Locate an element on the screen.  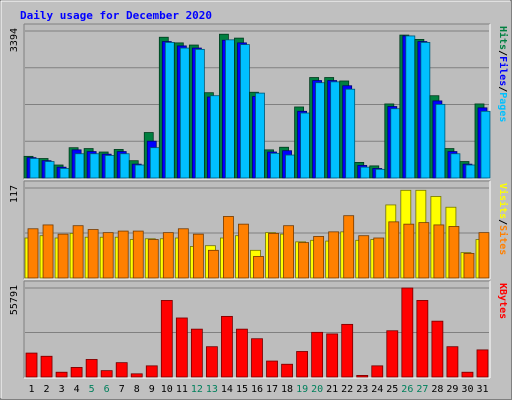
legend-entry-pages: Pages is located at coordinates (502, 107).